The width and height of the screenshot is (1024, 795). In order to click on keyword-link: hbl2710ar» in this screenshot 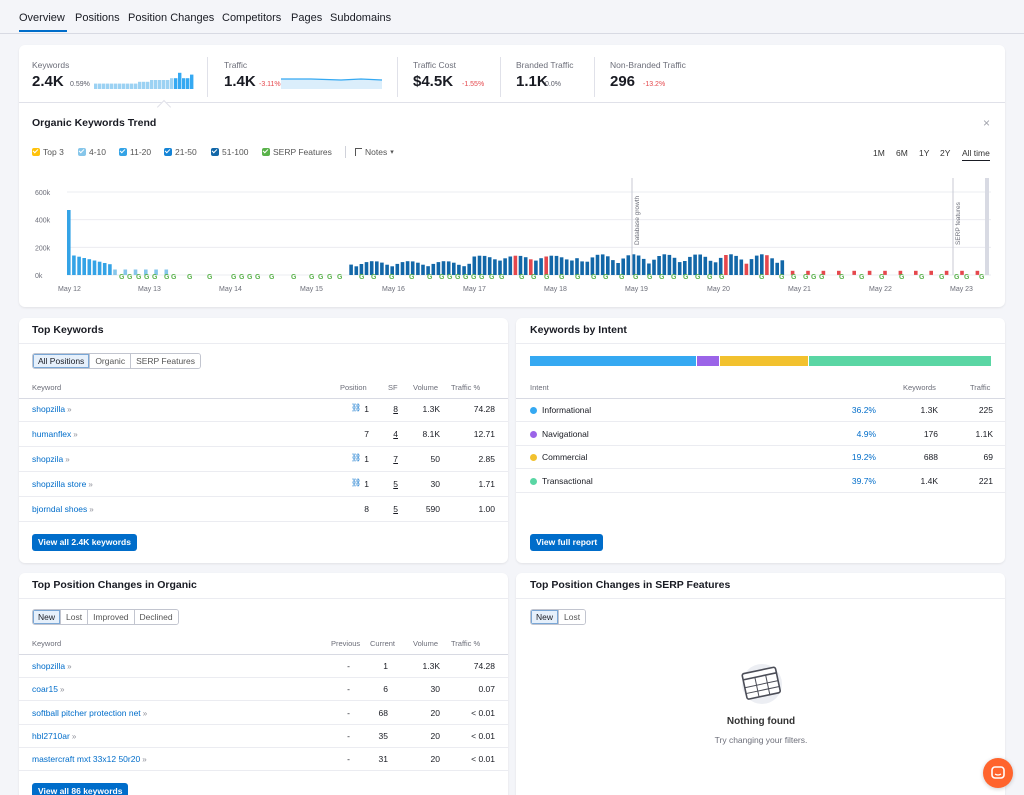, I will do `click(54, 735)`.